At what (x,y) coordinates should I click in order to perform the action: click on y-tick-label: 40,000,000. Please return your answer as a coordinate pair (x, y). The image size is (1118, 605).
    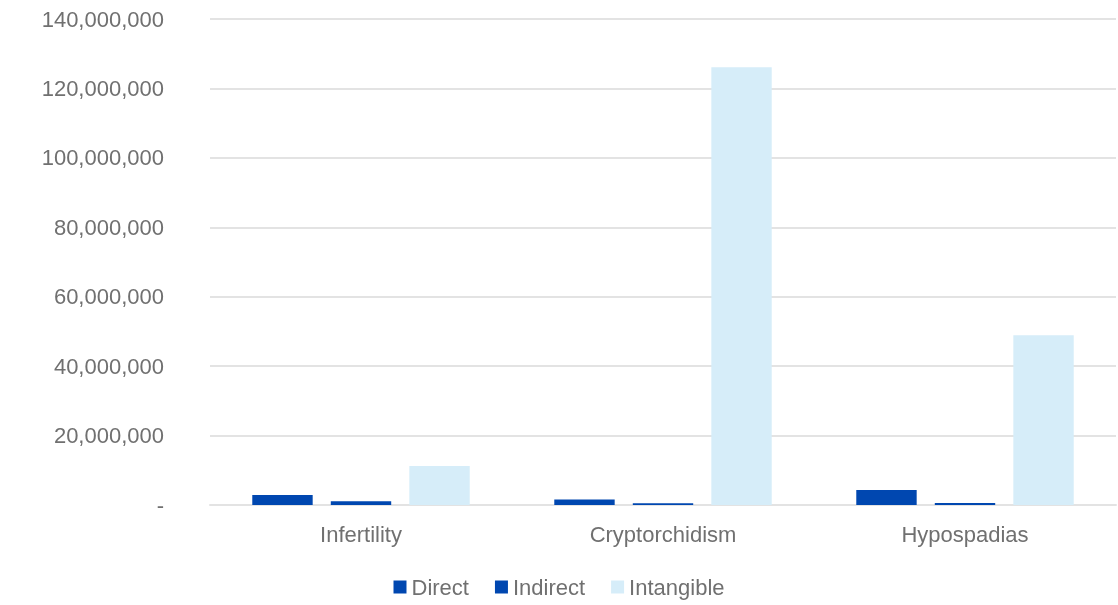
    Looking at the image, I should click on (108, 366).